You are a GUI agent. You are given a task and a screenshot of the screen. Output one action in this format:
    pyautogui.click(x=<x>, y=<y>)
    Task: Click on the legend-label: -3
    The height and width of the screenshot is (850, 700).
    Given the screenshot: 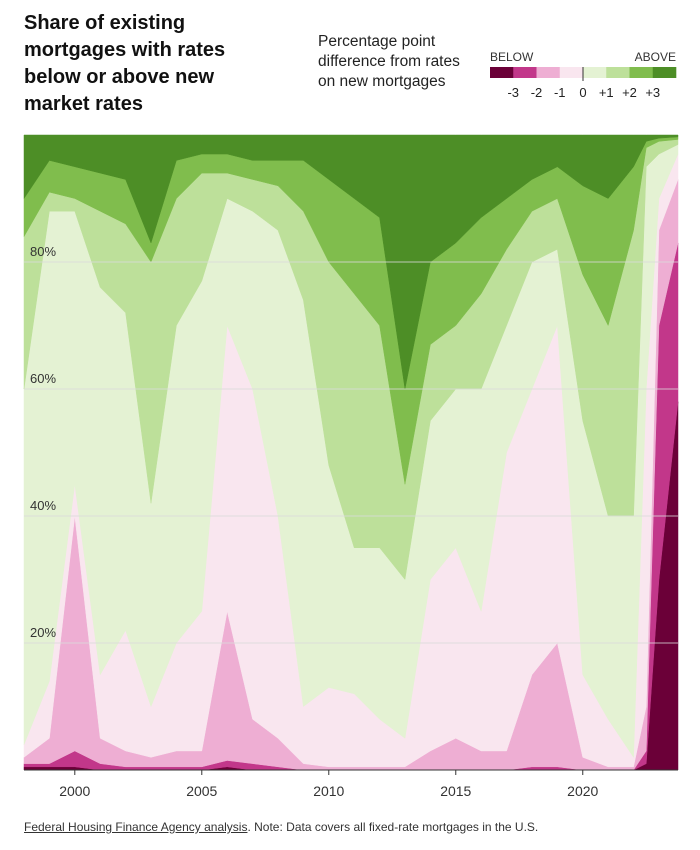 What is the action you would take?
    pyautogui.click(x=513, y=92)
    